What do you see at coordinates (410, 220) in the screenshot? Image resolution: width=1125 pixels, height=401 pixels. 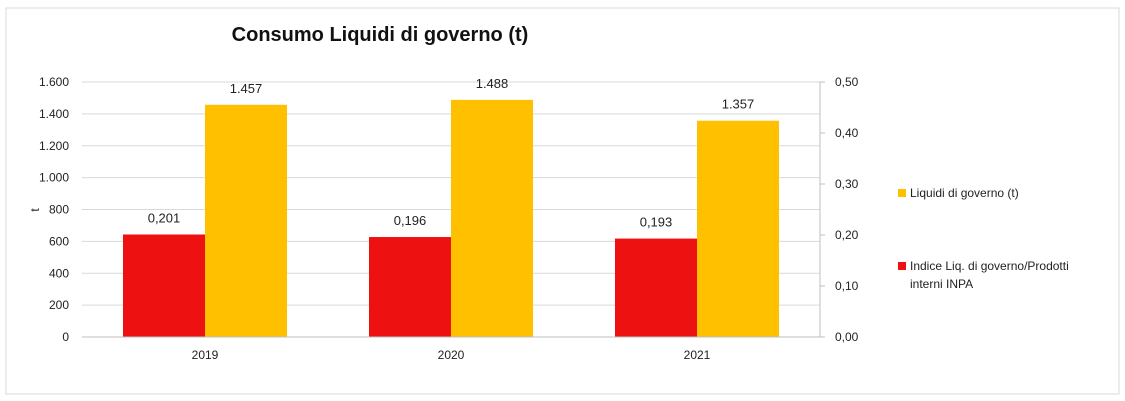 I see `data-label-indice-2020: 0,196` at bounding box center [410, 220].